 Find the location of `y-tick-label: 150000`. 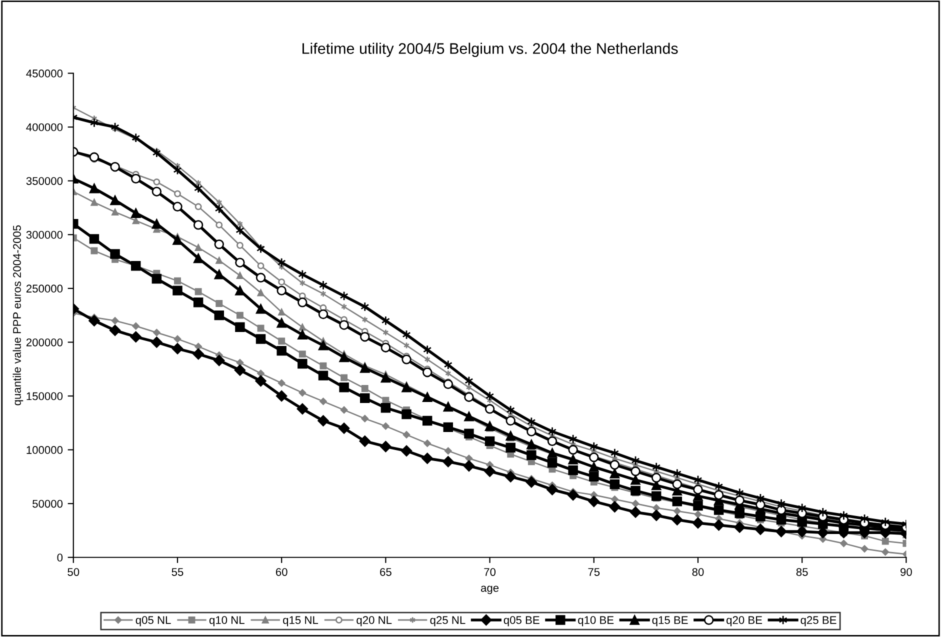

y-tick-label: 150000 is located at coordinates (44, 396).